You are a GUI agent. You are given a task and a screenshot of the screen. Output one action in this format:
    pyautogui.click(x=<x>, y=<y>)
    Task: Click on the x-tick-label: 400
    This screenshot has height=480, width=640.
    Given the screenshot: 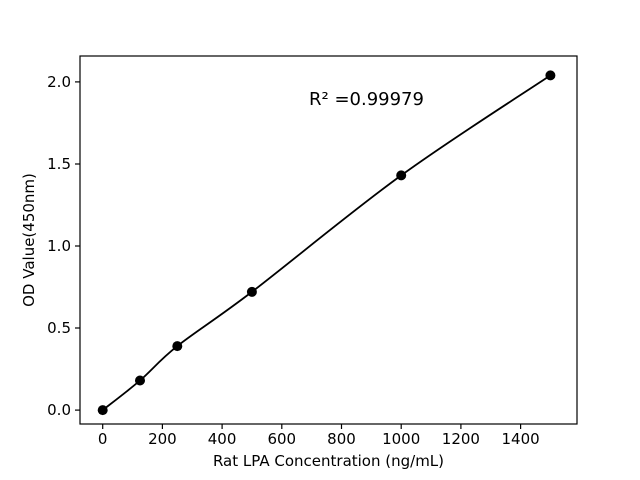 What is the action you would take?
    pyautogui.click(x=222, y=439)
    